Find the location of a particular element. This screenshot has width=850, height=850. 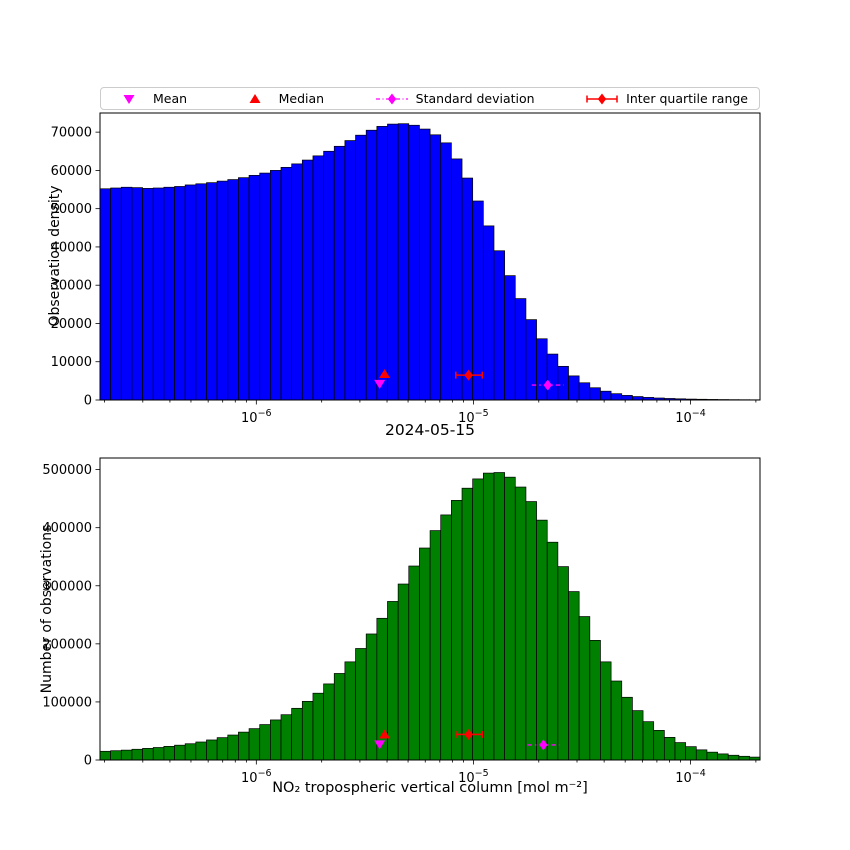

svg-text: 30000 is located at coordinates (71, 286).